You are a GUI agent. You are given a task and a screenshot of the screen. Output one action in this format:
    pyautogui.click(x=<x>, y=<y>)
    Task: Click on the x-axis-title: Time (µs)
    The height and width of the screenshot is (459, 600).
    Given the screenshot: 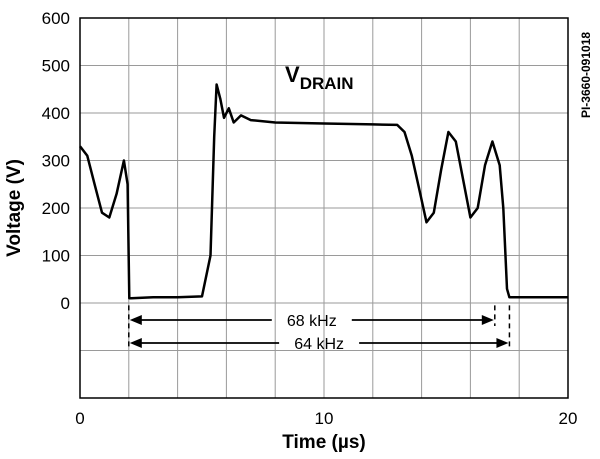 What is the action you would take?
    pyautogui.click(x=323, y=442)
    